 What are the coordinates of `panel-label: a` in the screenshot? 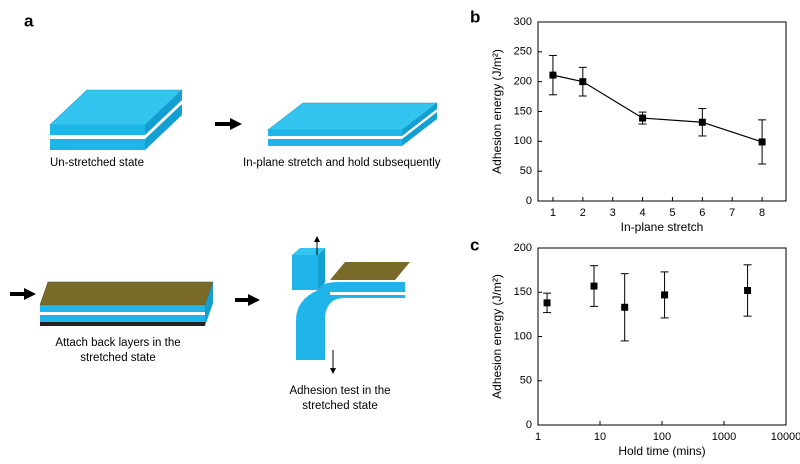 It's located at (29, 20).